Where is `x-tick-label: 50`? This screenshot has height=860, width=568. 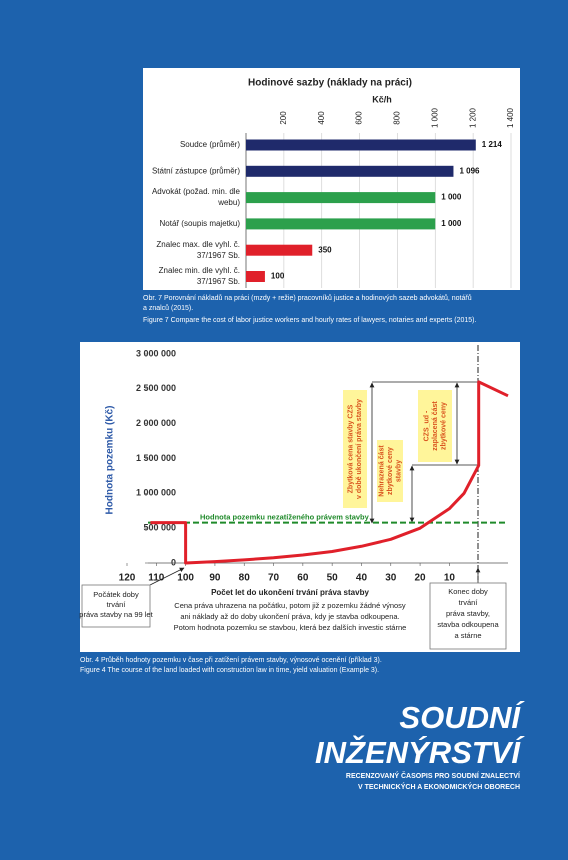 x-tick-label: 50 is located at coordinates (333, 578).